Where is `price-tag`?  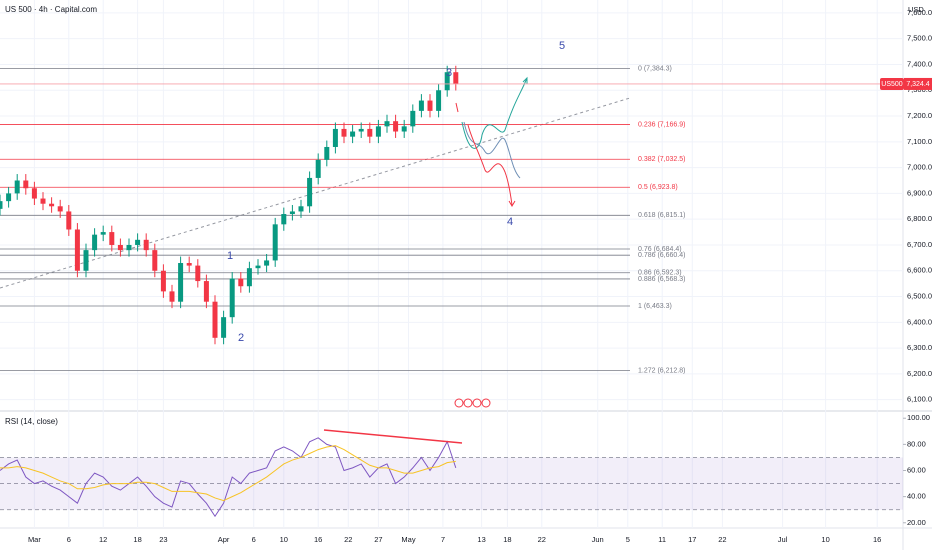 price-tag is located at coordinates (918, 83).